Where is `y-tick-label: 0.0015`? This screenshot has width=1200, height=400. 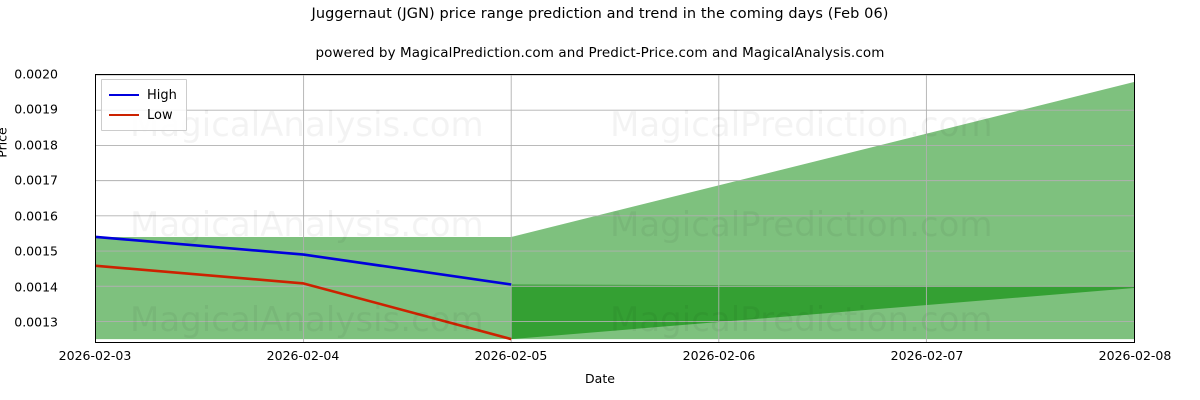
y-tick-label: 0.0015 is located at coordinates (36, 251).